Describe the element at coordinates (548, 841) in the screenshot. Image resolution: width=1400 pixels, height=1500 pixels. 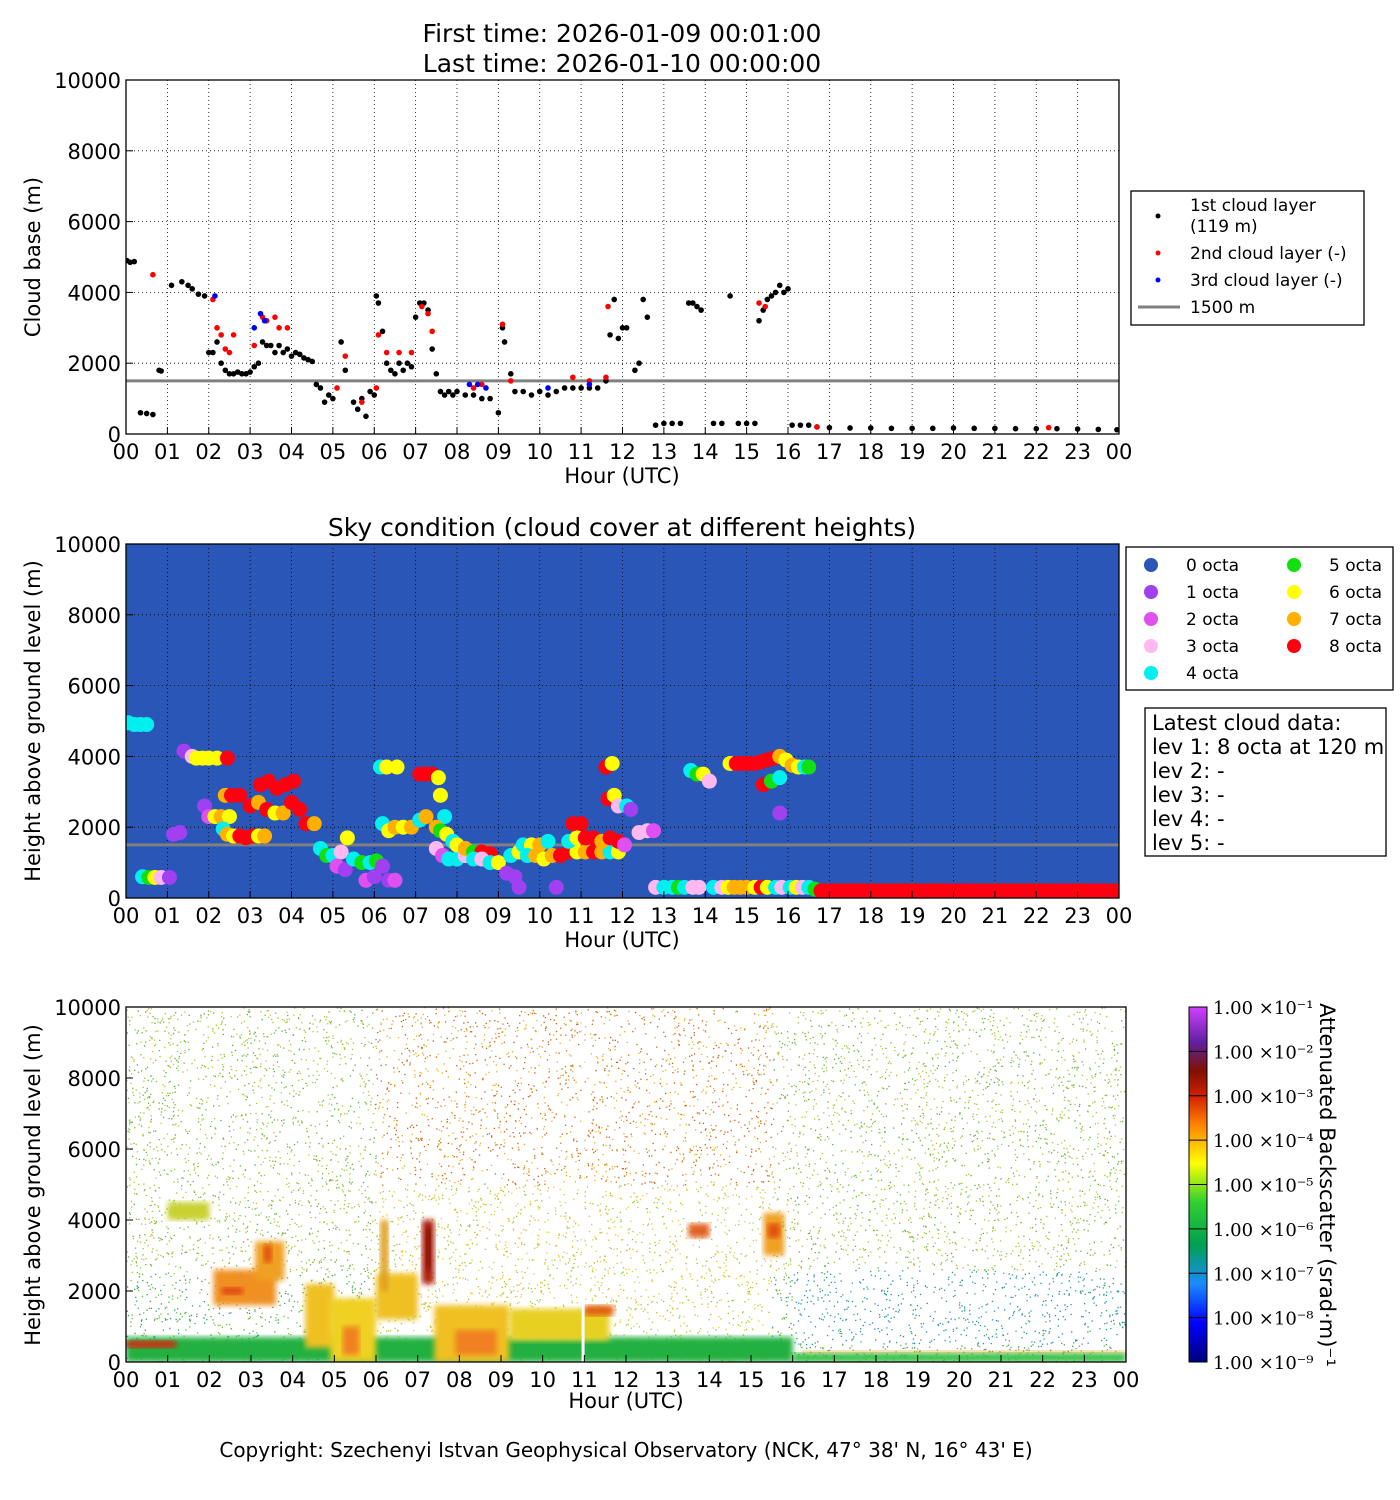
I see `octa-4-point` at that location.